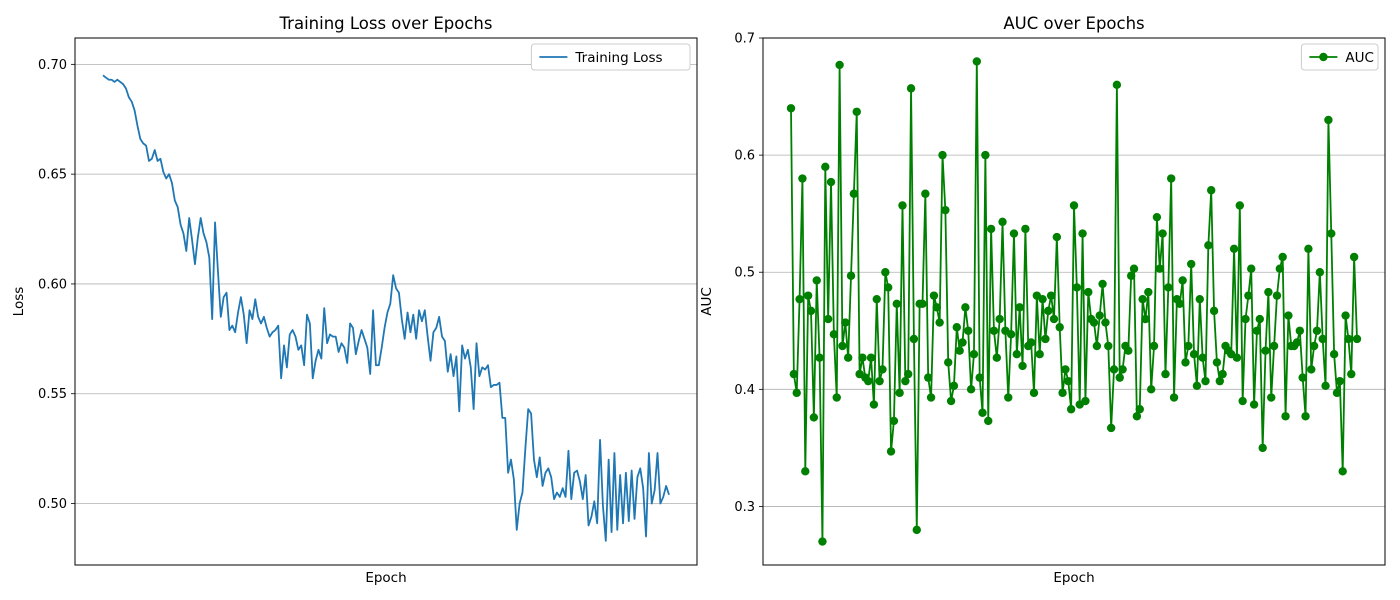 This screenshot has height=600, width=1400. What do you see at coordinates (52, 284) in the screenshot?
I see `loss-y-tick-label: 0.60` at bounding box center [52, 284].